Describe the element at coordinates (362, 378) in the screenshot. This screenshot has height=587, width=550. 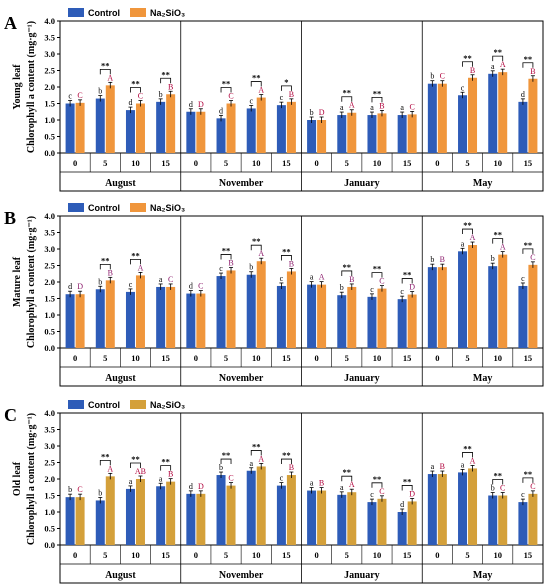
I see `month-label: January` at that location.